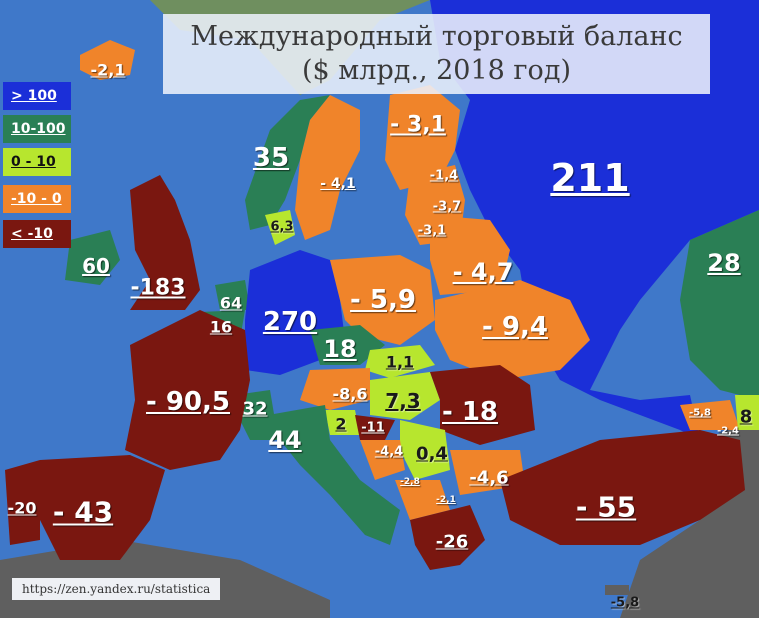 This screenshot has height=618, width=759. I want to click on value-bosnia: -4,4, so click(389, 452).